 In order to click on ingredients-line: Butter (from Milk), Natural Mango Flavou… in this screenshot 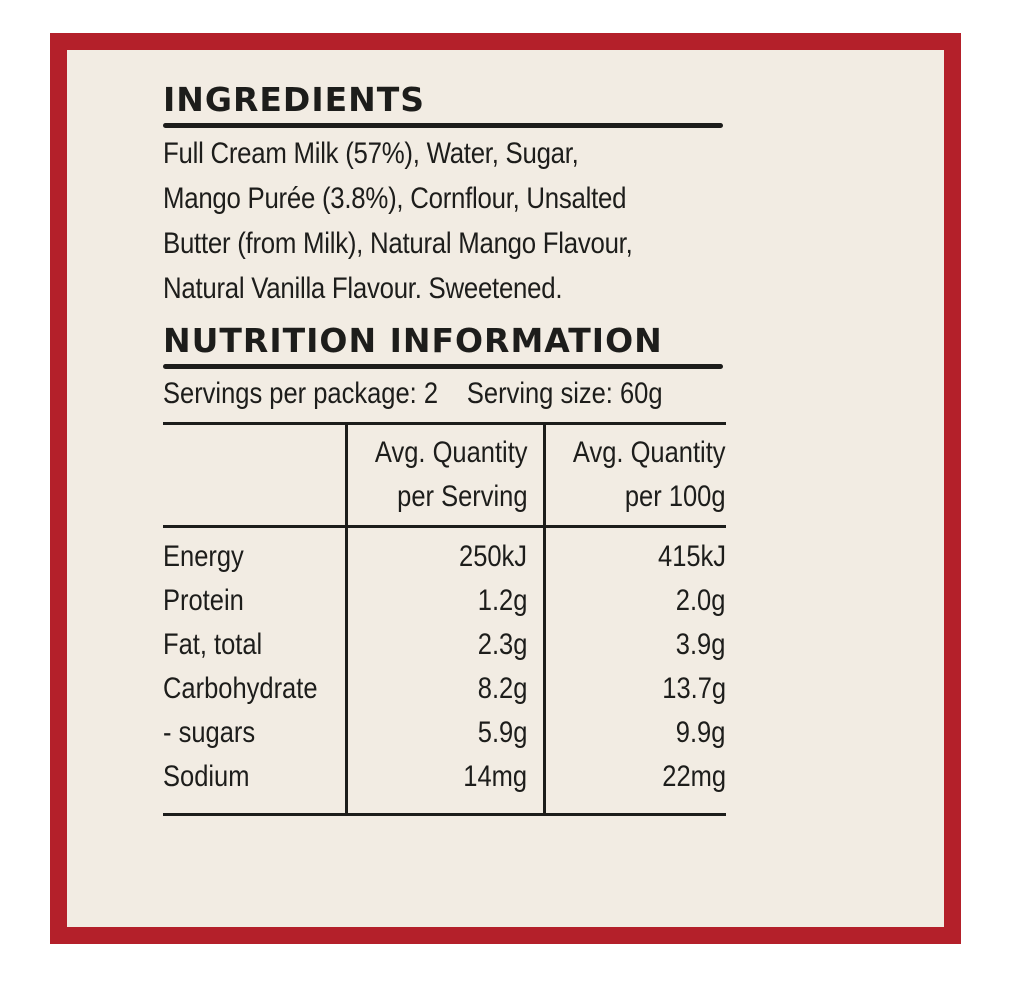, I will do `click(398, 243)`.